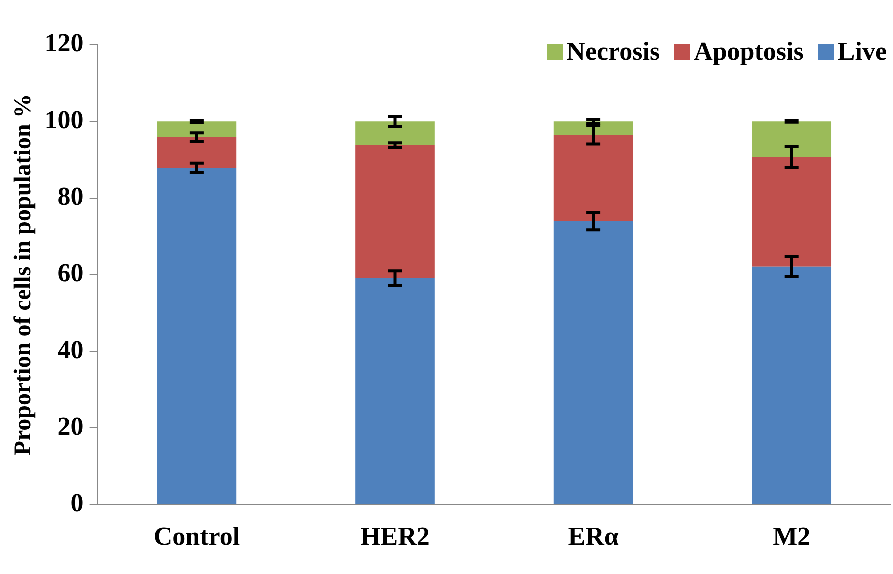 Image resolution: width=893 pixels, height=574 pixels. What do you see at coordinates (64, 119) in the screenshot?
I see `y-tick-label: 100` at bounding box center [64, 119].